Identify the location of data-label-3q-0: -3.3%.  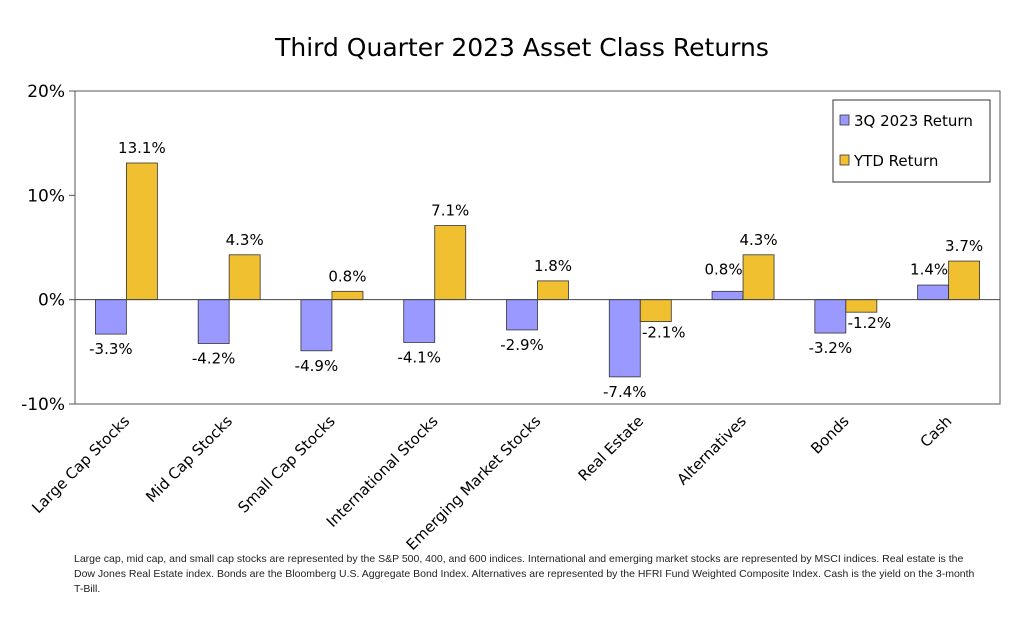
(111, 349).